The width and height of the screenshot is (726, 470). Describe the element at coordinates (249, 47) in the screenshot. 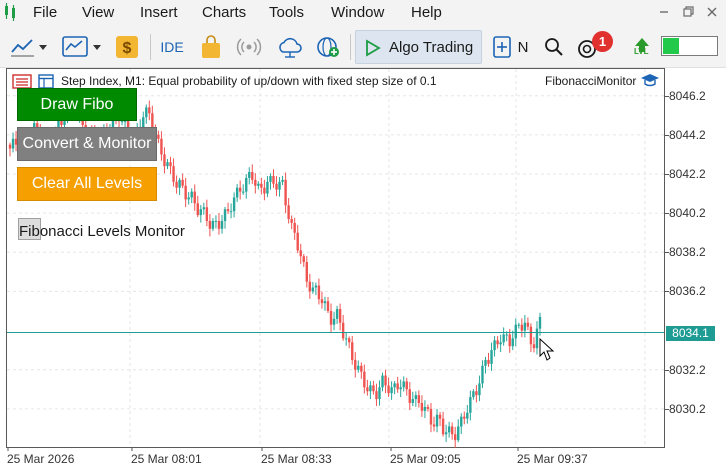

I see `signals-button` at that location.